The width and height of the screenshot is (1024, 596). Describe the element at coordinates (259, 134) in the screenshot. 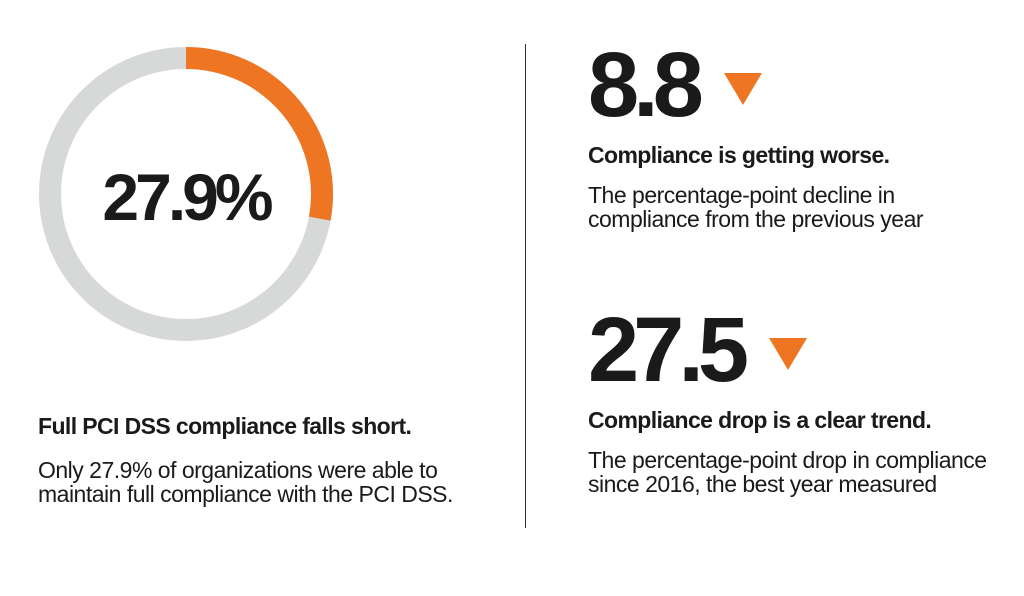

I see `donut-compliance-slice` at that location.